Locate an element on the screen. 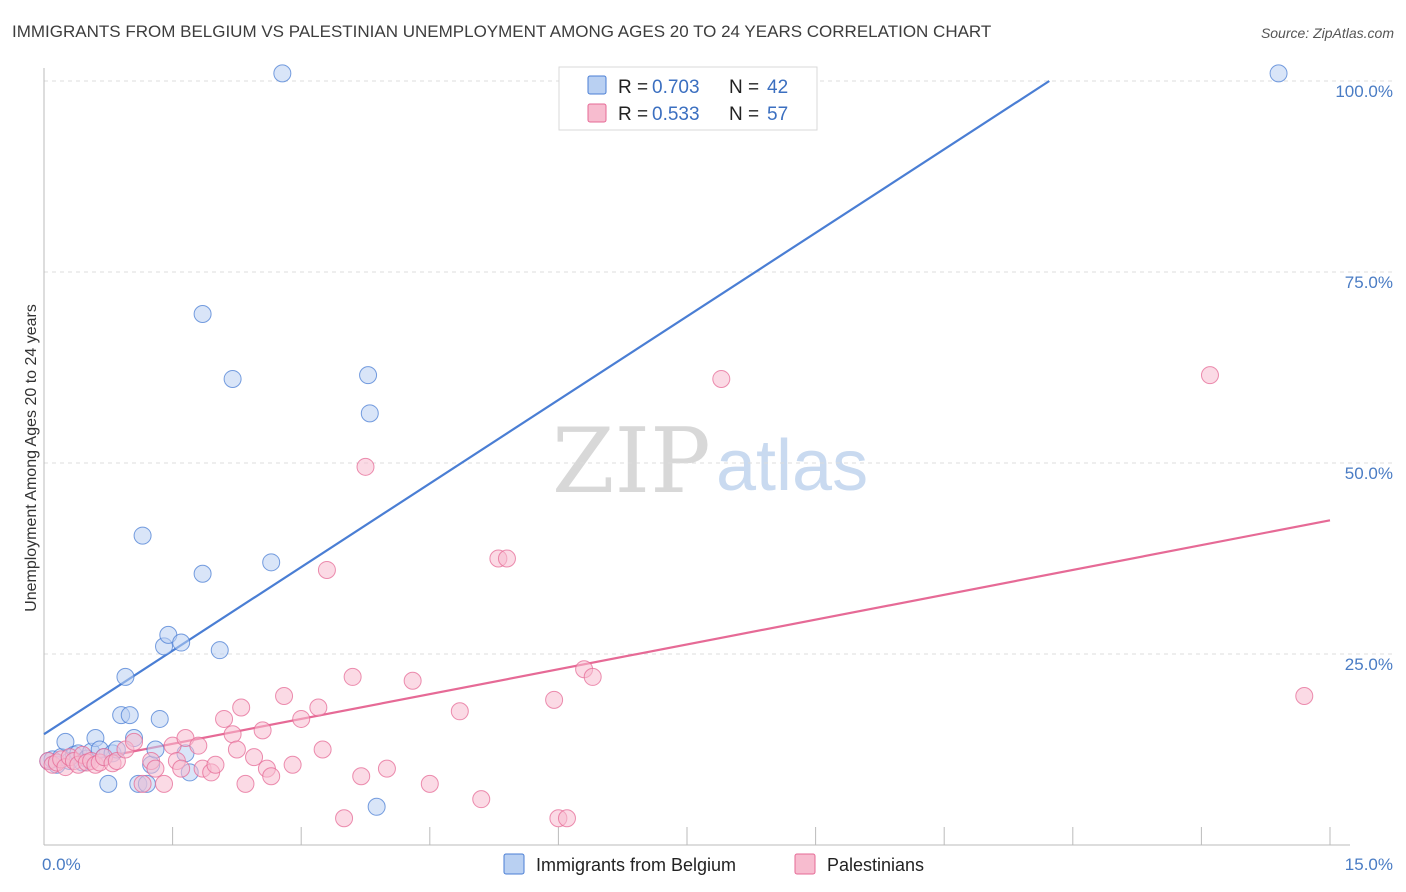 The image size is (1406, 892). y-tick-label: 100.0% is located at coordinates (1364, 91).